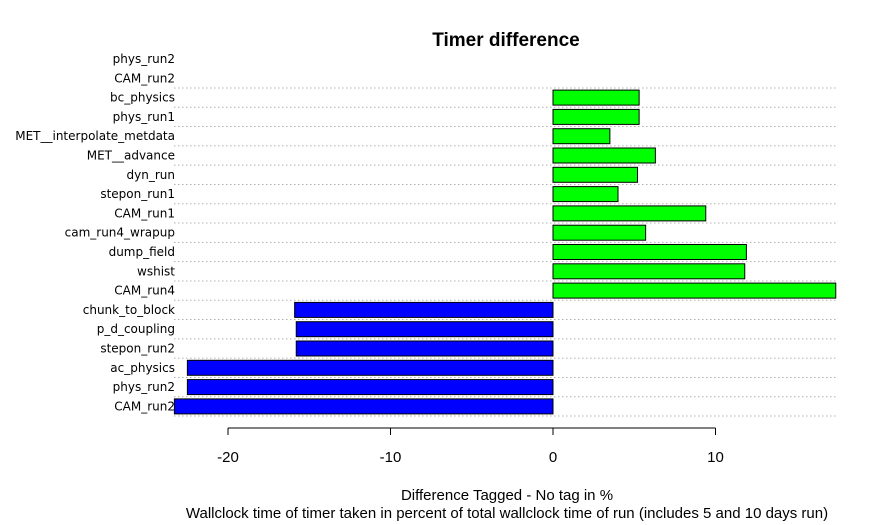  I want to click on x-tick-label: 0, so click(553, 457).